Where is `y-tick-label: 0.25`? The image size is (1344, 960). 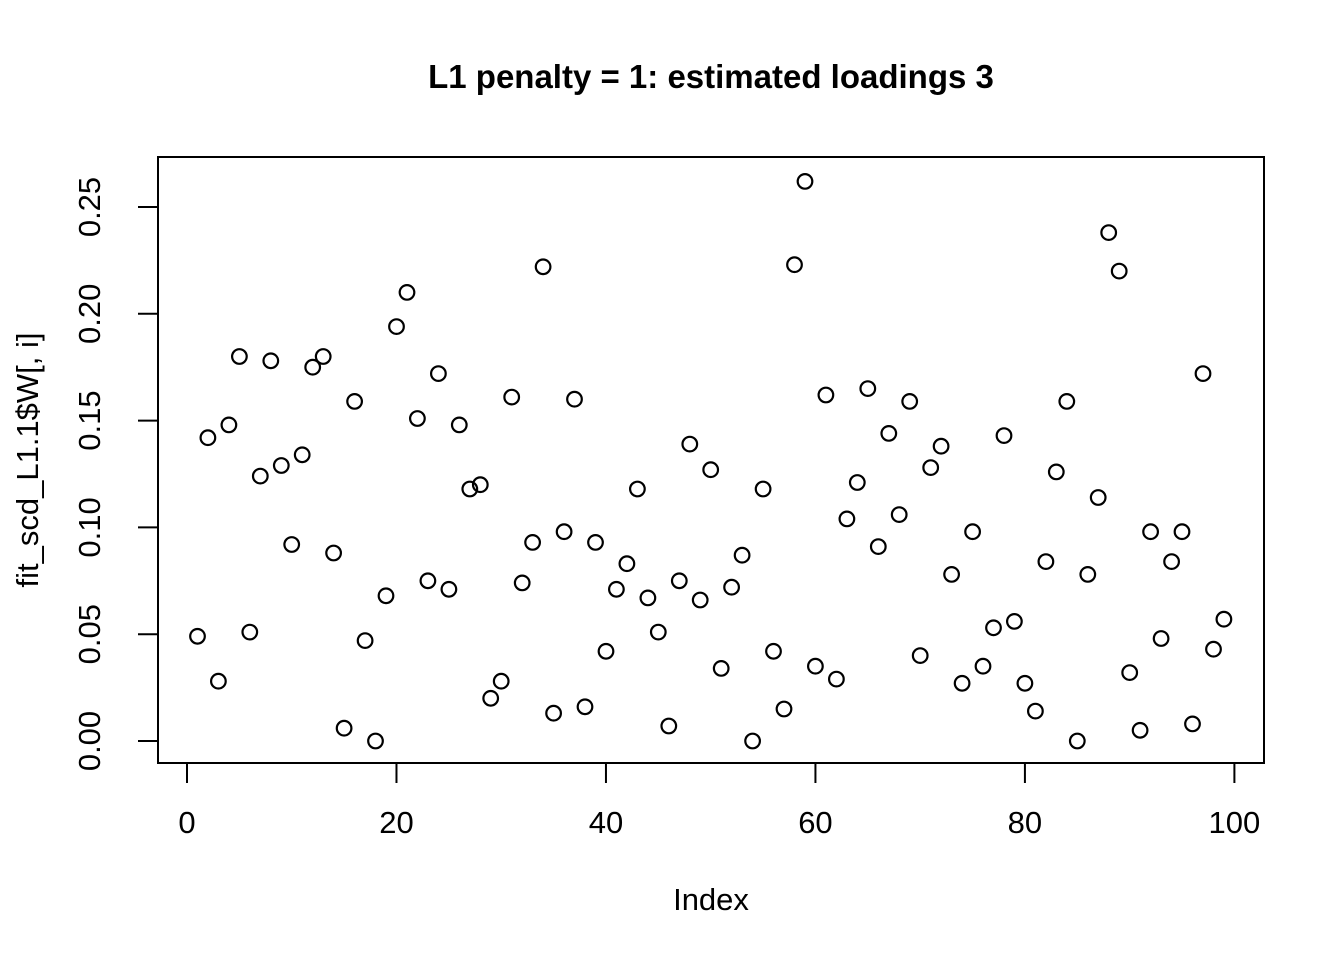
y-tick-label: 0.25 is located at coordinates (89, 207).